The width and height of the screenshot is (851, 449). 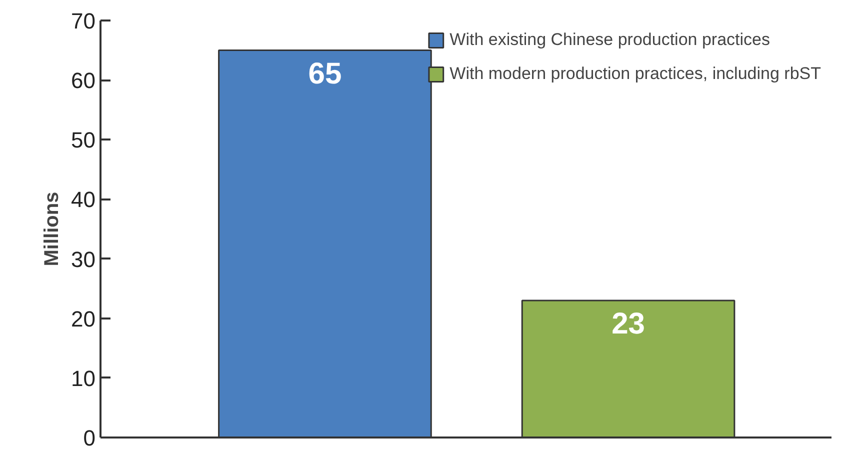 What do you see at coordinates (628, 323) in the screenshot?
I see `data-label: 23` at bounding box center [628, 323].